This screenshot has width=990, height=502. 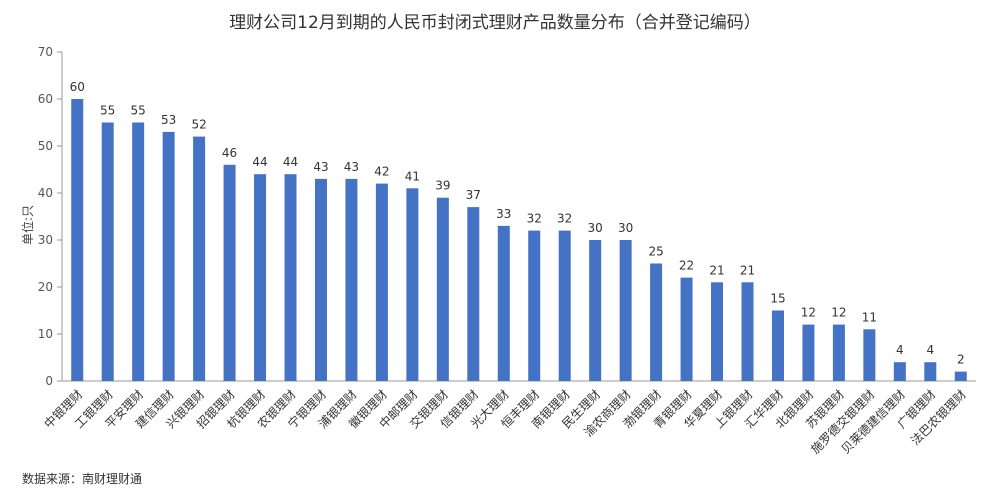 What do you see at coordinates (495, 23) in the screenshot?
I see `chart-title: 理财公司12月到期的人民币封闭式理财产品数量分布（合并登记编码）` at bounding box center [495, 23].